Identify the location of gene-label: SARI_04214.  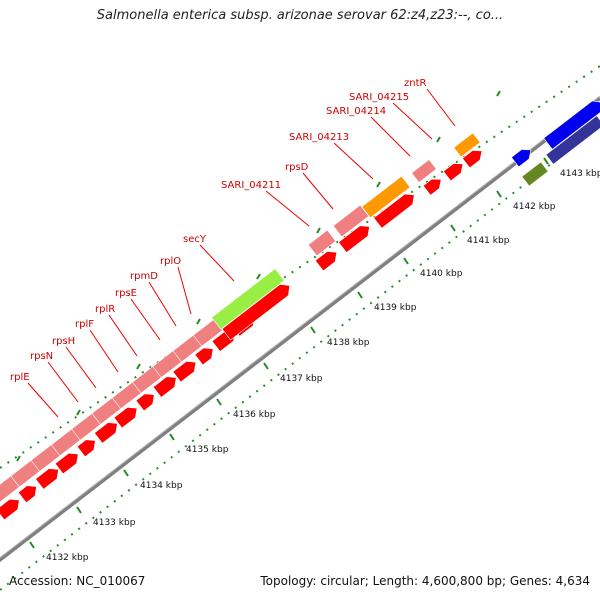
(356, 111).